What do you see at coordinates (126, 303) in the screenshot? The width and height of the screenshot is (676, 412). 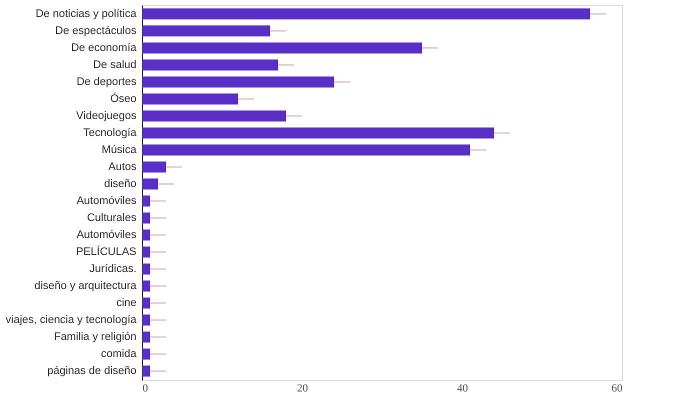 I see `y-tick-label: cine` at bounding box center [126, 303].